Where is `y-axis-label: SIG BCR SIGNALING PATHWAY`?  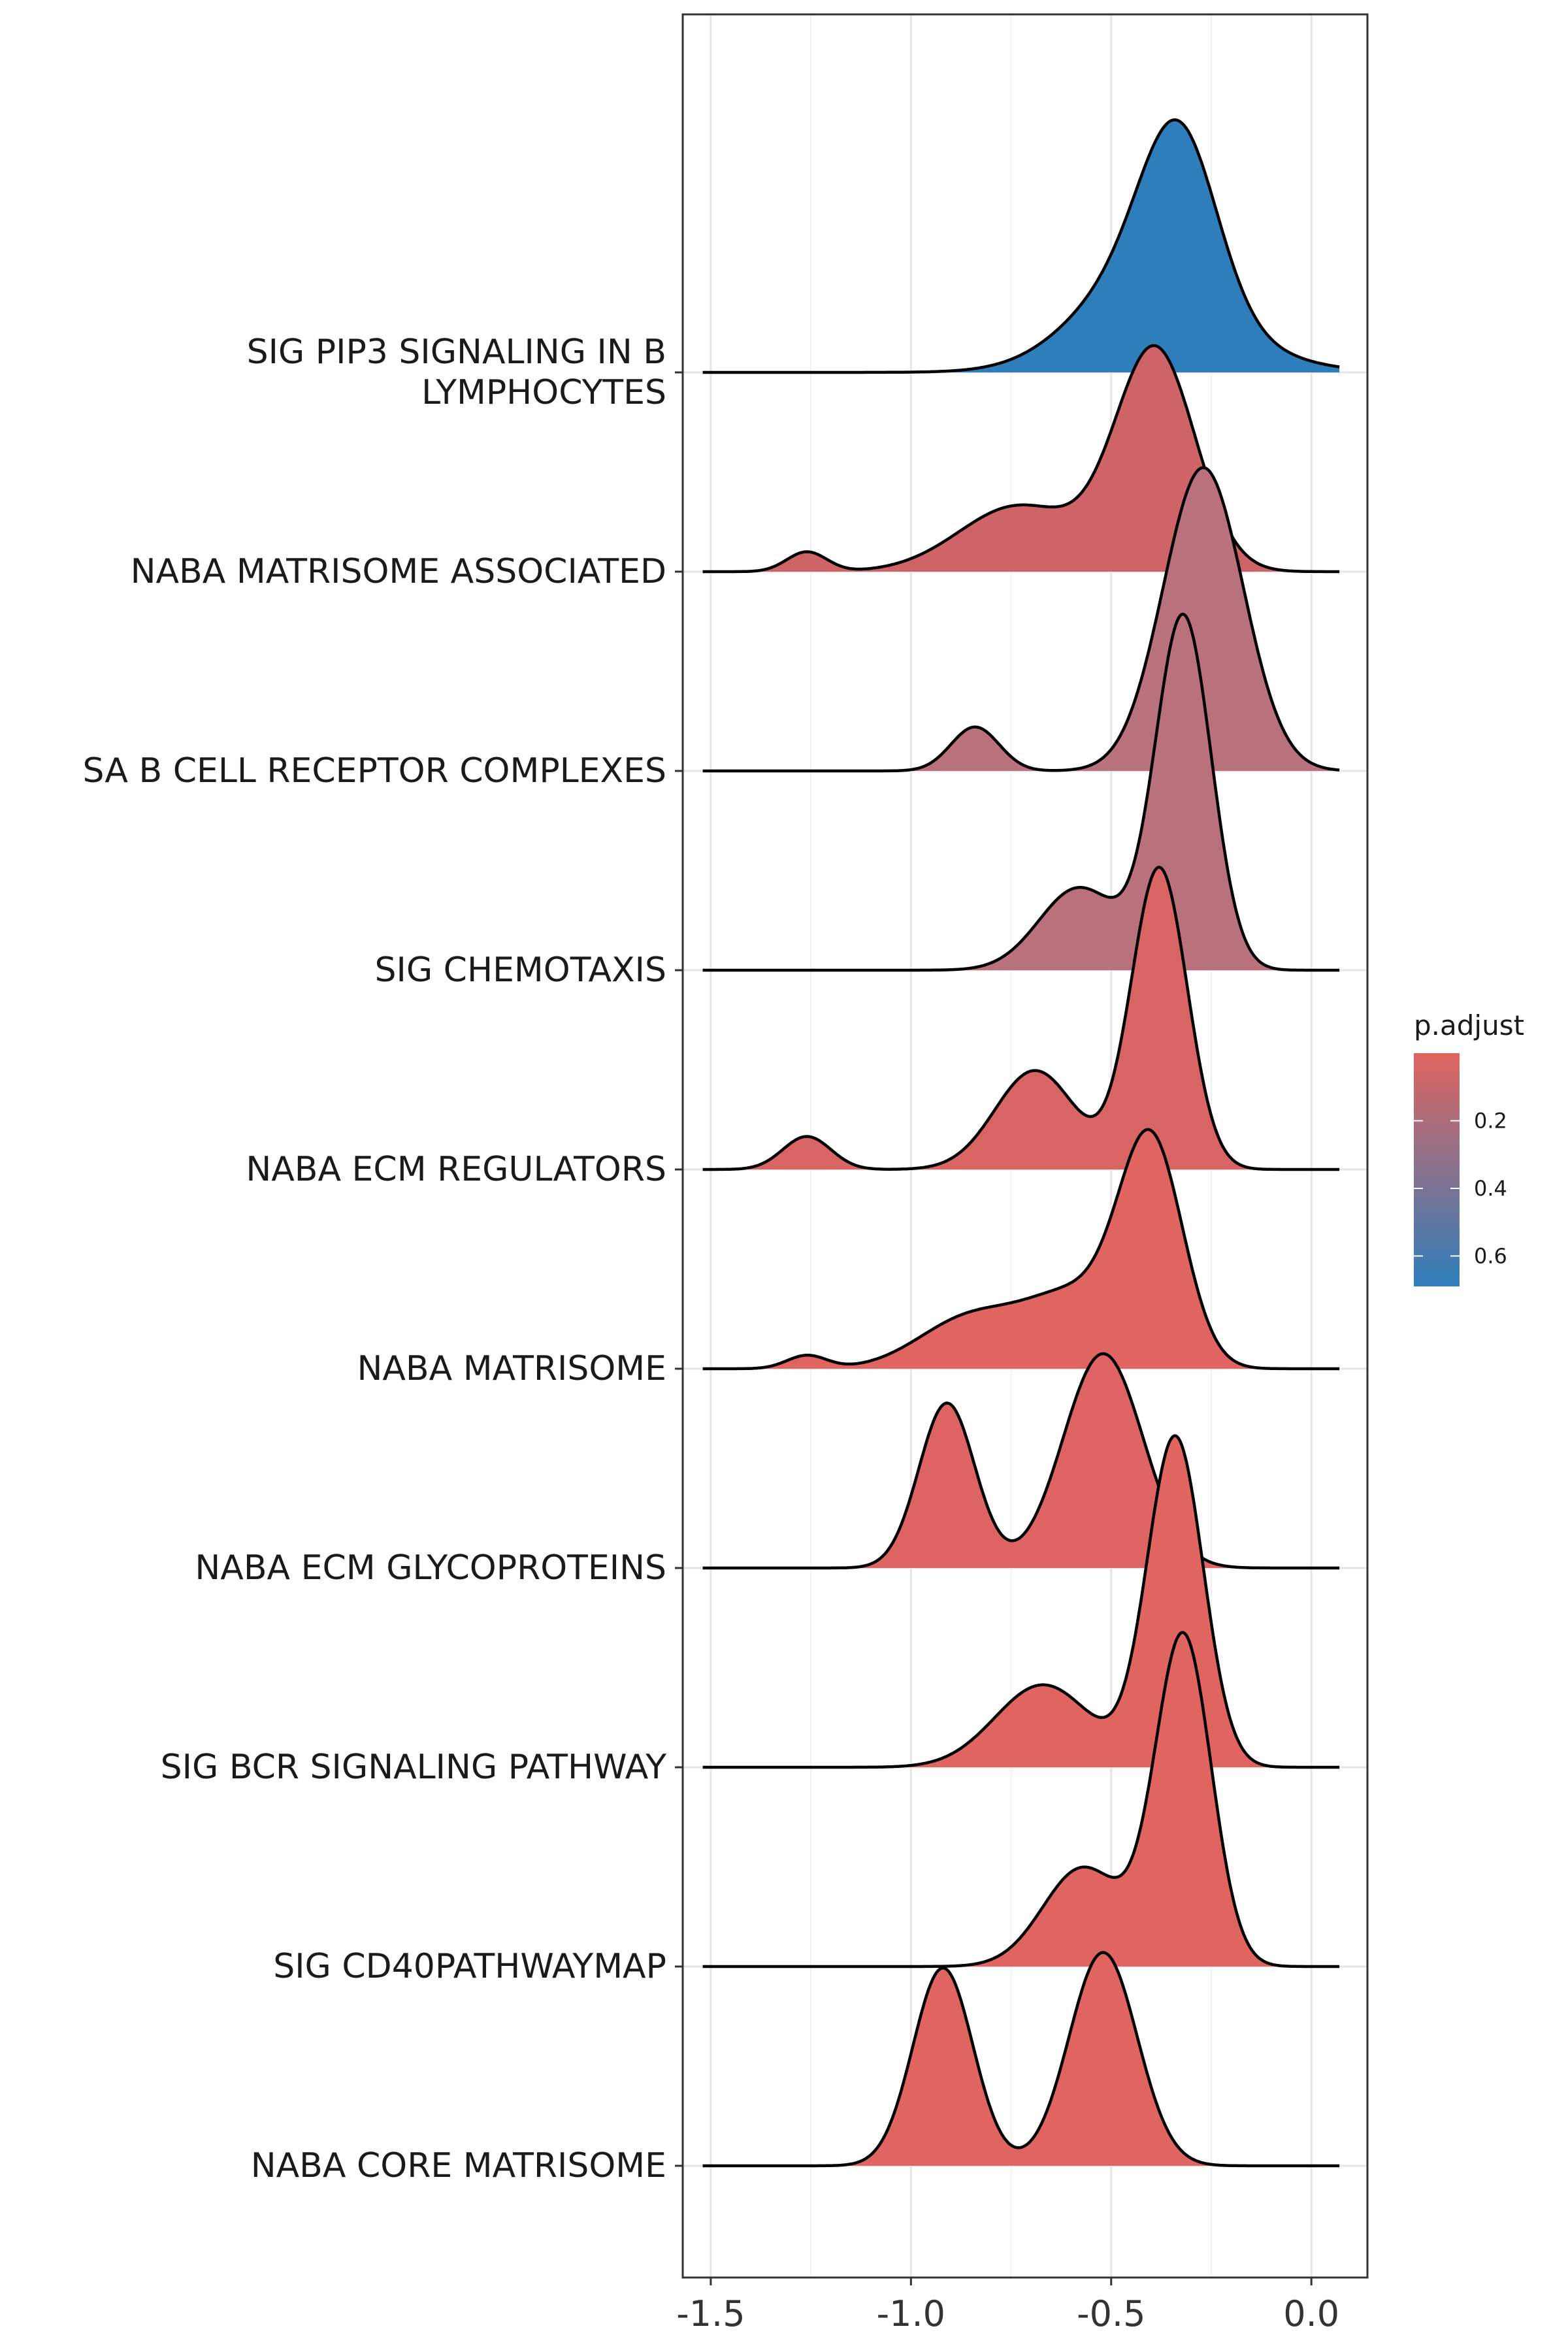 y-axis-label: SIG BCR SIGNALING PATHWAY is located at coordinates (414, 1767).